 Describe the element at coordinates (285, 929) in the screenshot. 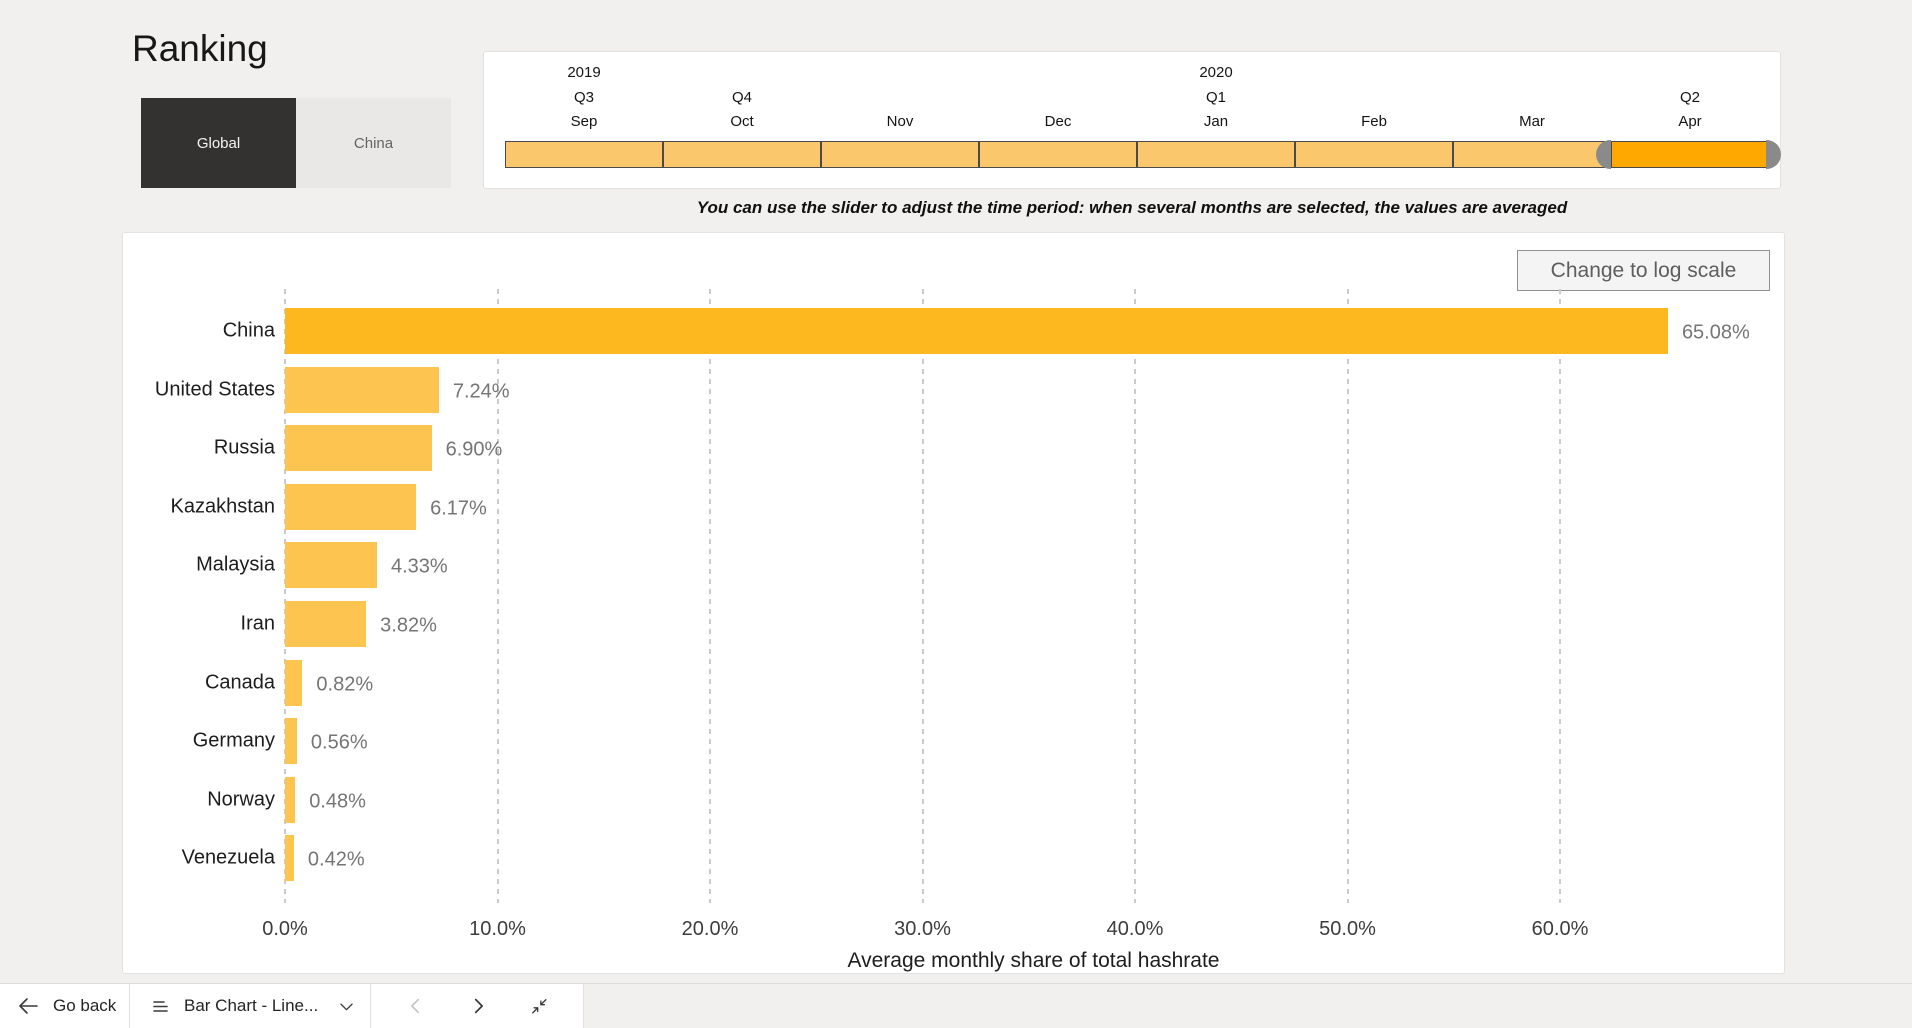

I see `x-tick-label: 0.0%` at that location.